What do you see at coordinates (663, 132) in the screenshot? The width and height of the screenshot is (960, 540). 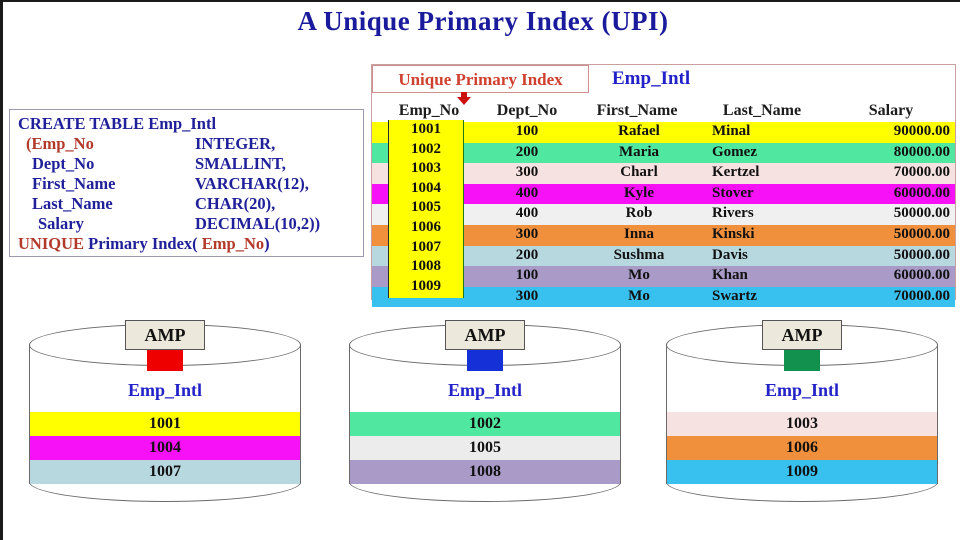 I see `table-row: 100 Rafael Minal 90000.00` at bounding box center [663, 132].